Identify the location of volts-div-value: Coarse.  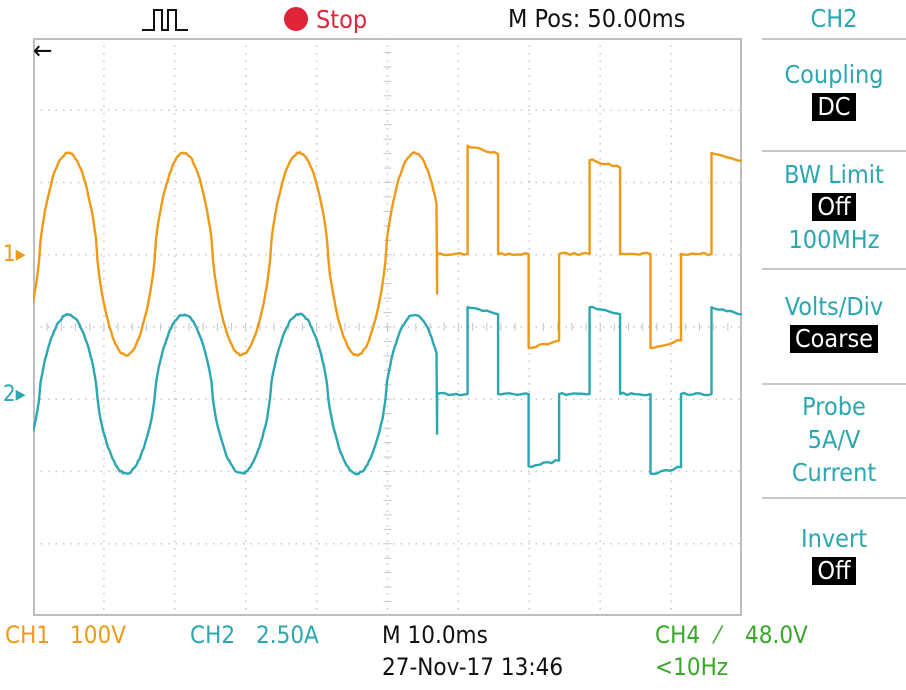
(834, 339).